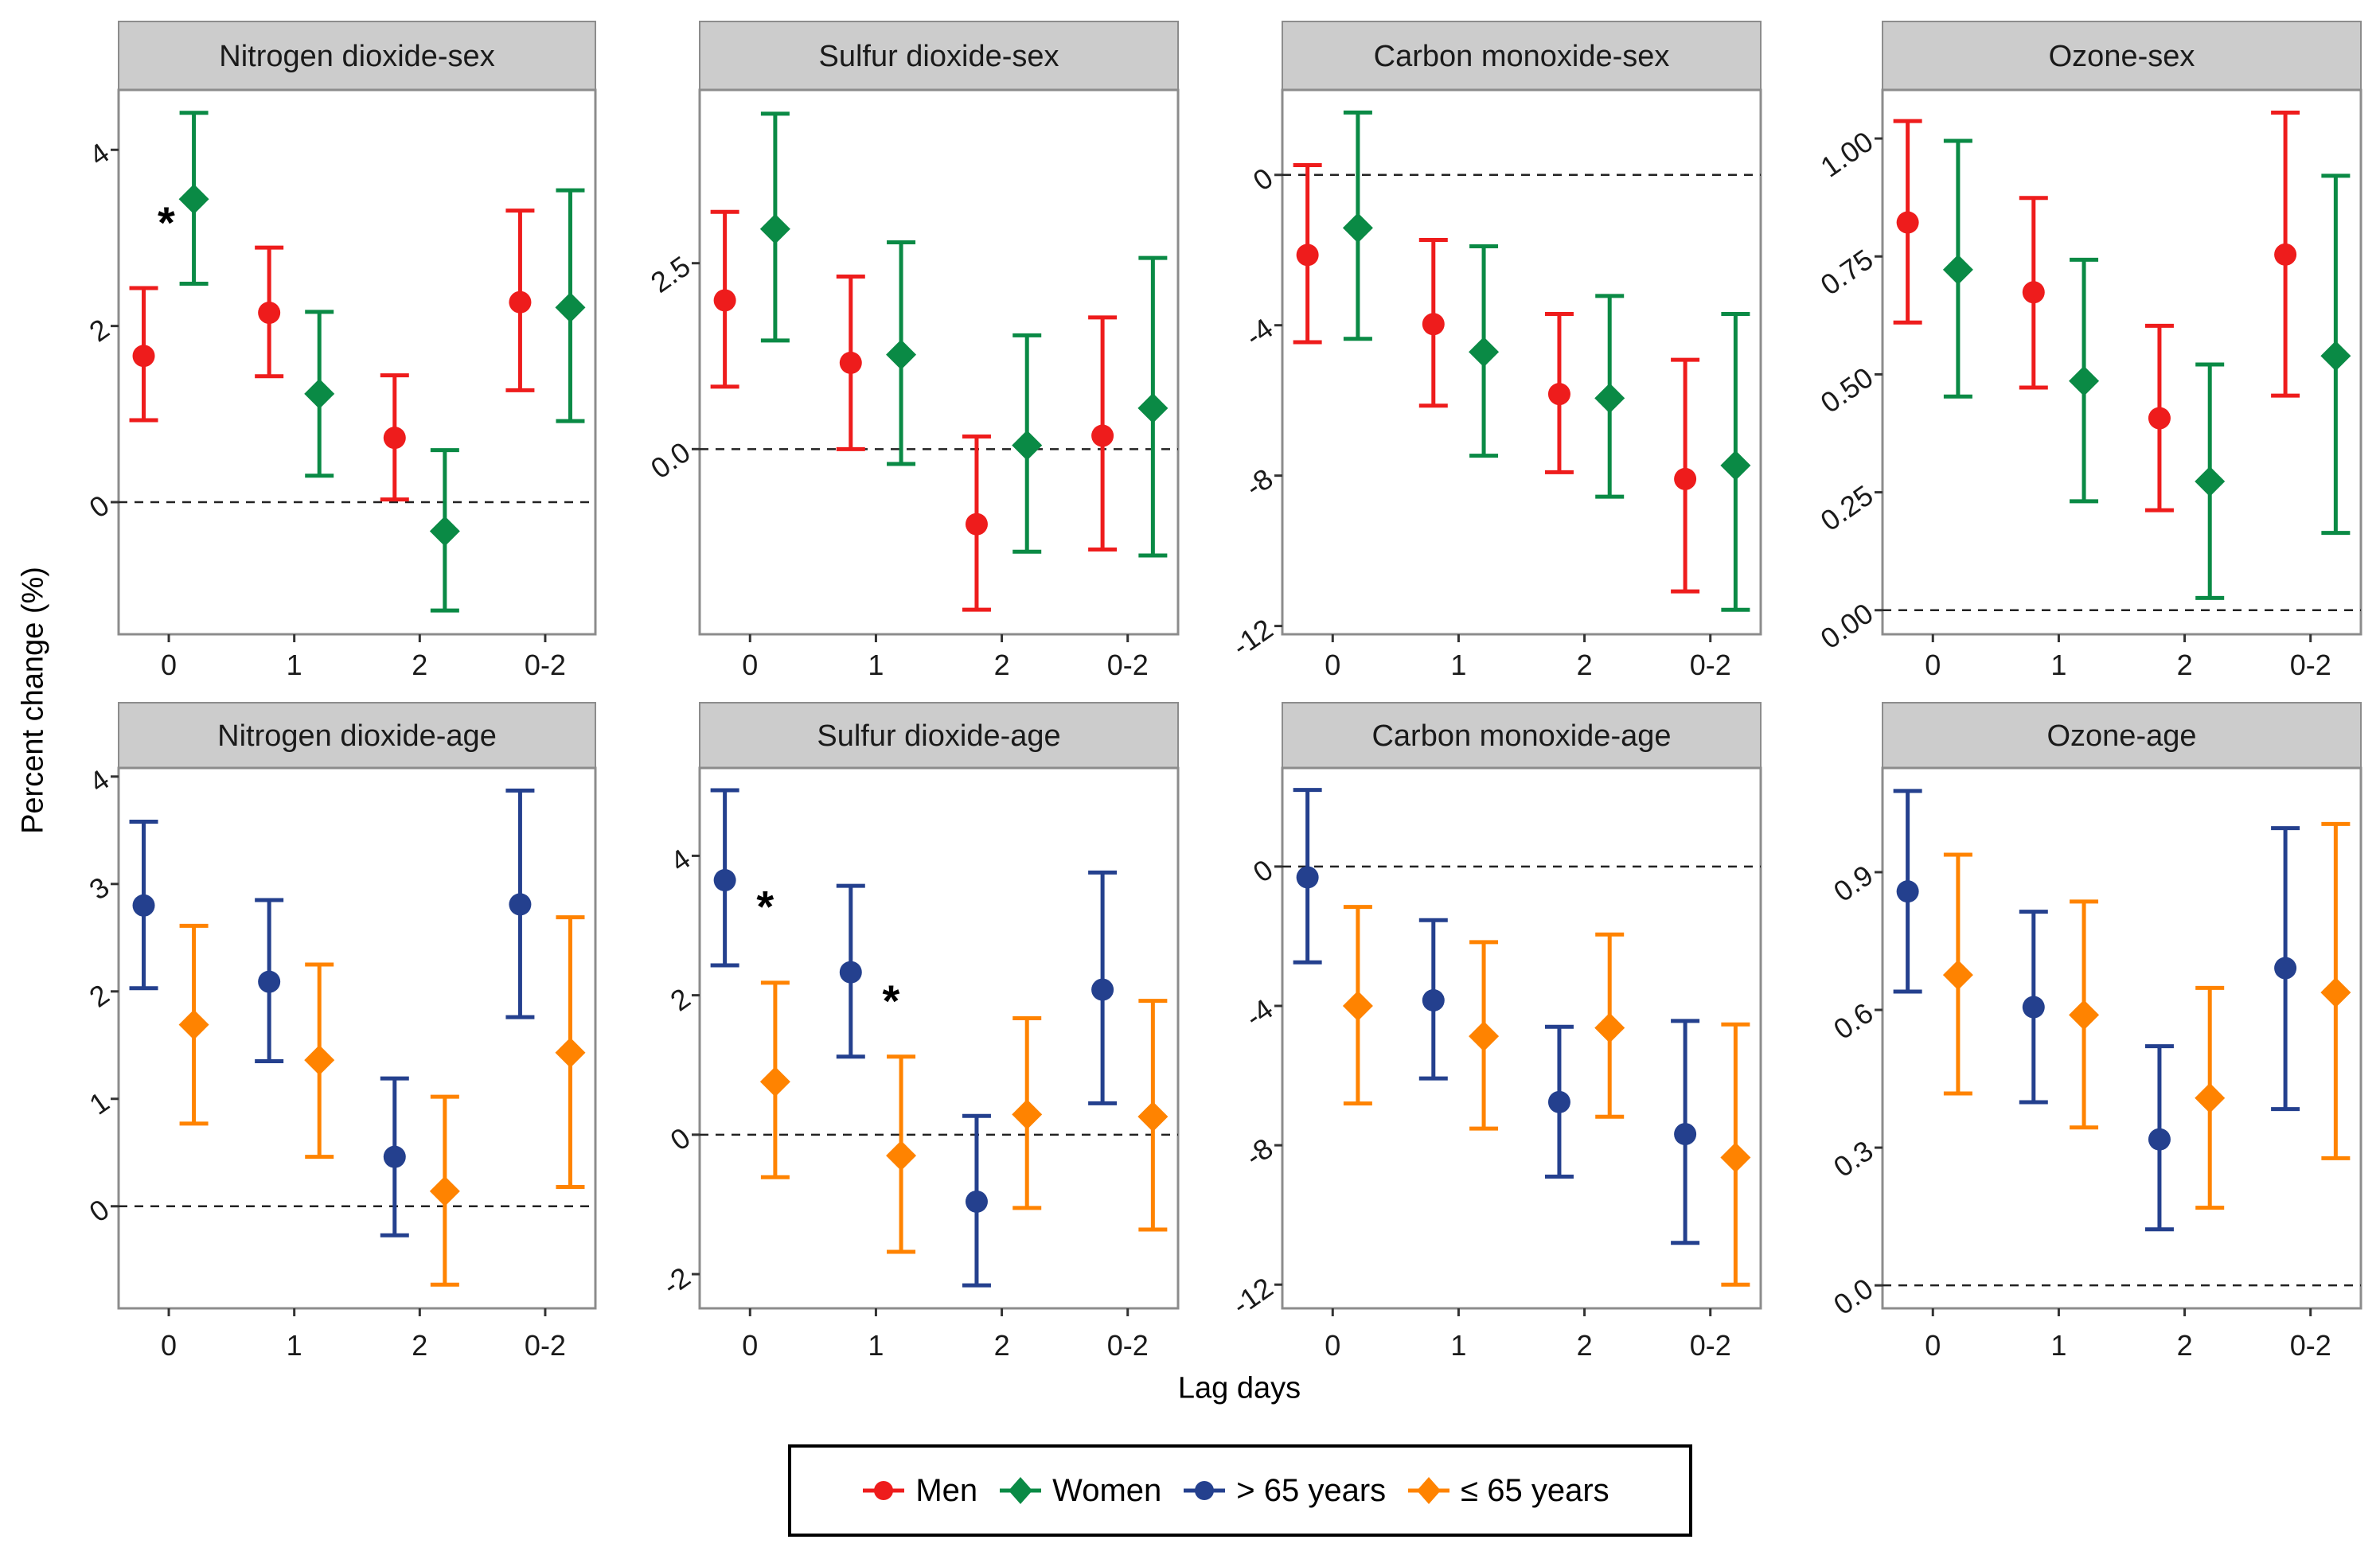 This screenshot has width=2380, height=1559. What do you see at coordinates (99, 1103) in the screenshot?
I see `y-tick-label: 1` at bounding box center [99, 1103].